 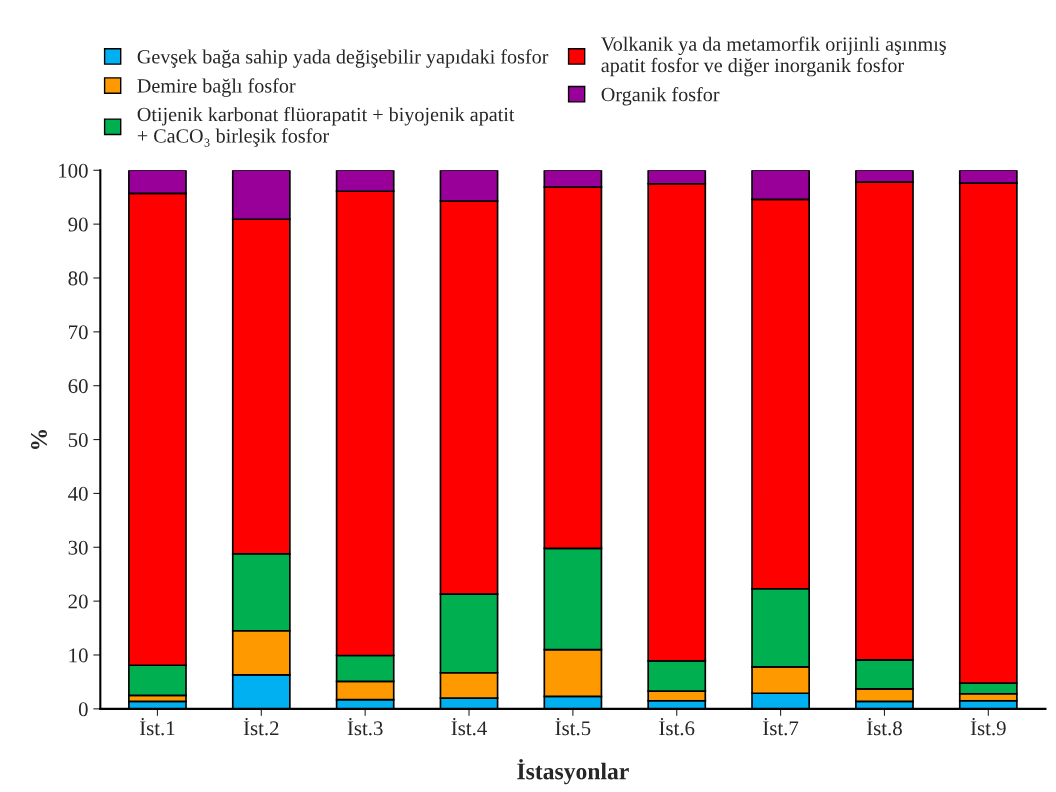 I want to click on x-tick-label: İst.7, so click(x=781, y=726).